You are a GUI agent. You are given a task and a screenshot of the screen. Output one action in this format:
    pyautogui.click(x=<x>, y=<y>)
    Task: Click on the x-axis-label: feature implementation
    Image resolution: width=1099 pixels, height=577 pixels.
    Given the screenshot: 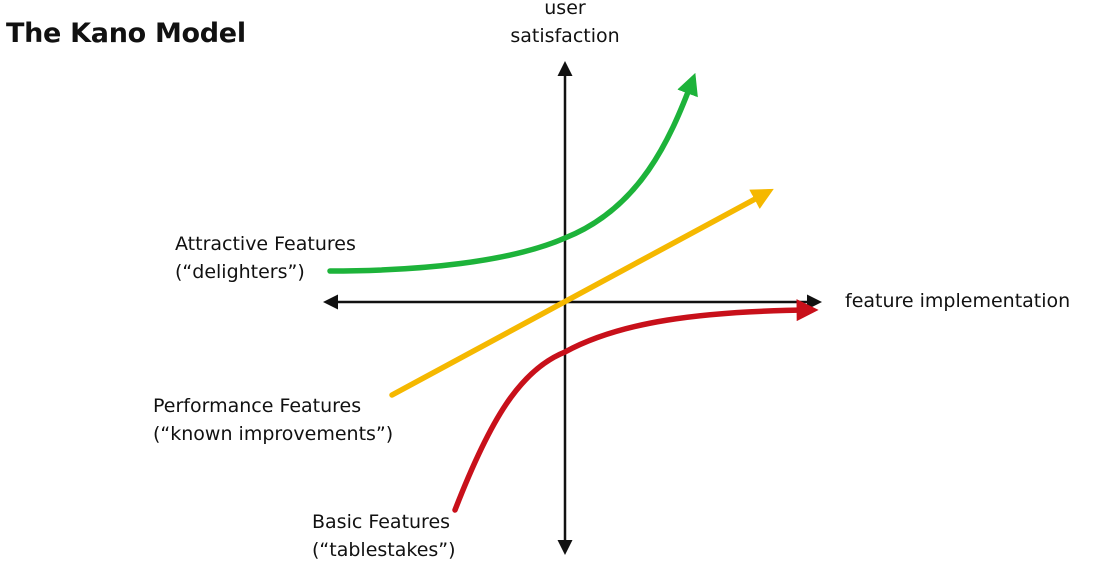 What is the action you would take?
    pyautogui.click(x=958, y=301)
    